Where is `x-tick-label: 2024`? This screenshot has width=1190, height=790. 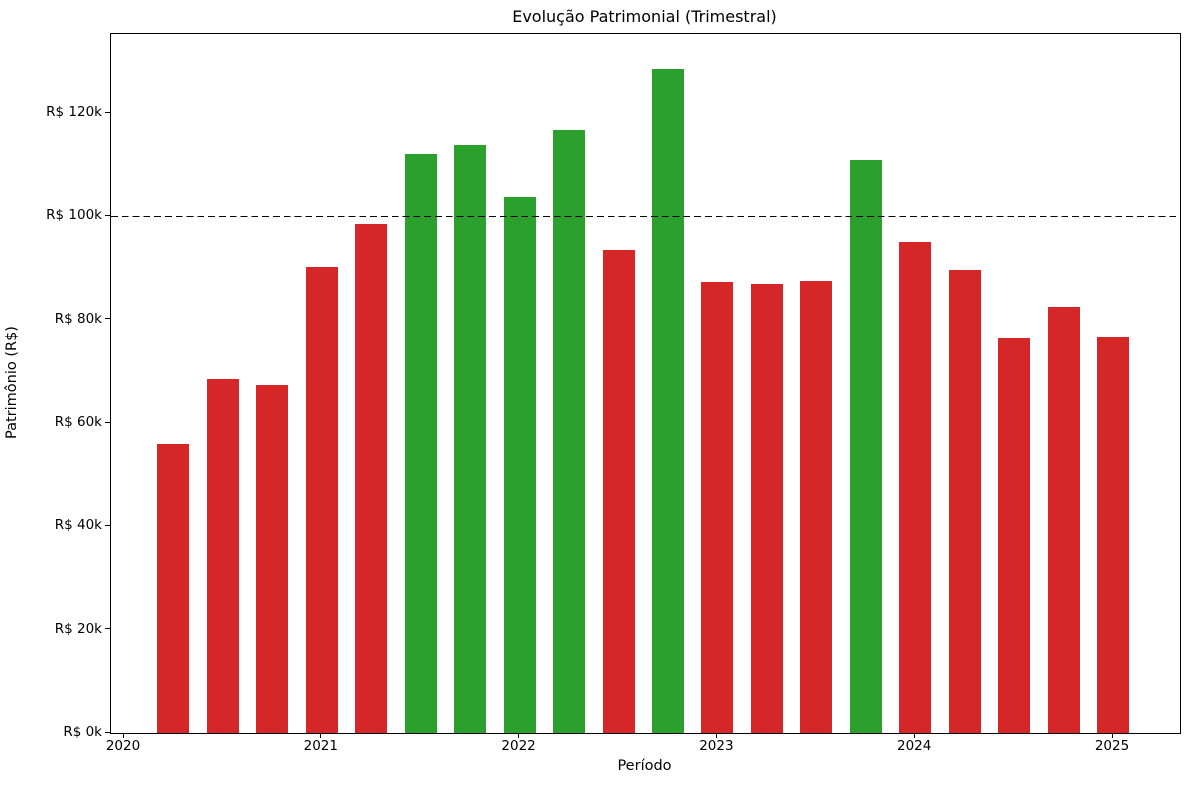 x-tick-label: 2024 is located at coordinates (914, 746).